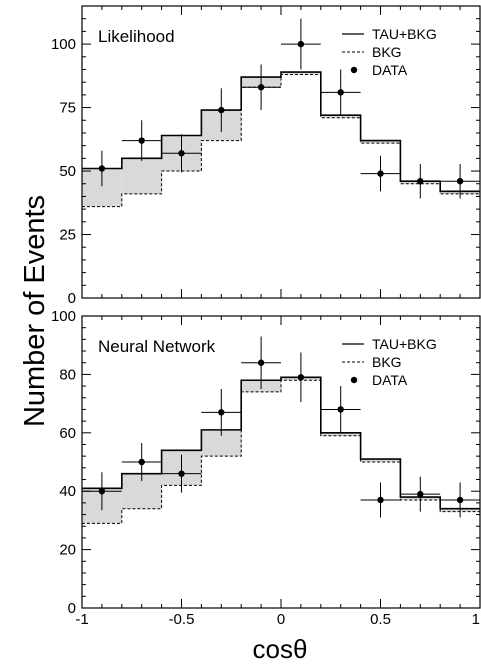 The width and height of the screenshot is (481, 670). Describe the element at coordinates (280, 649) in the screenshot. I see `x-axis-label: cosθ` at that location.